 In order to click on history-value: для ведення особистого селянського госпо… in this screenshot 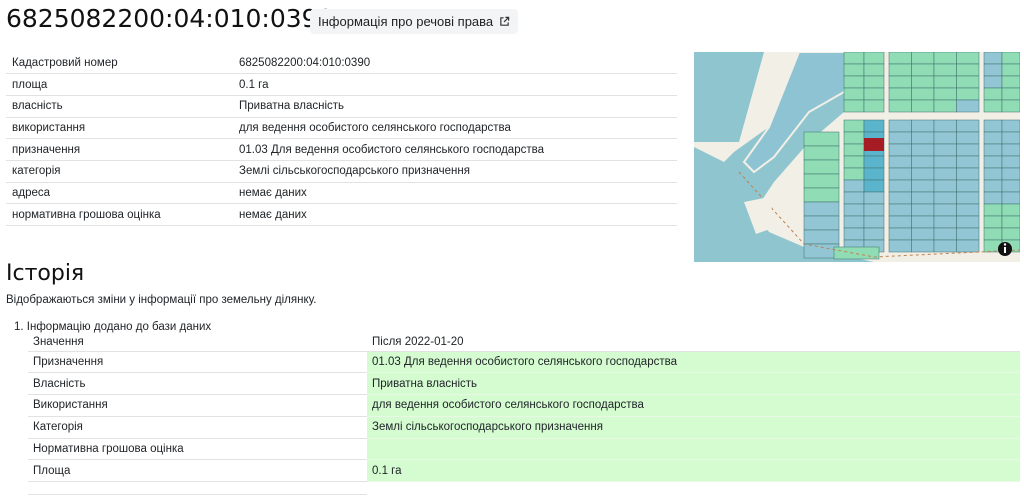, I will do `click(693, 405)`.